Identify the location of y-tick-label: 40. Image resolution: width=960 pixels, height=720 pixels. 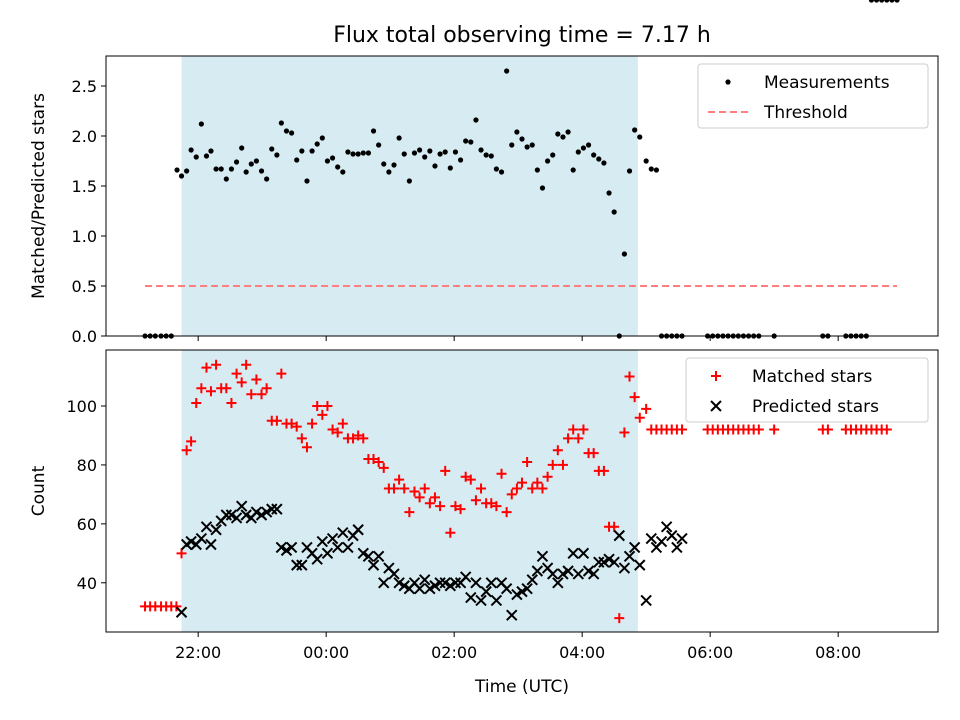
(87, 583).